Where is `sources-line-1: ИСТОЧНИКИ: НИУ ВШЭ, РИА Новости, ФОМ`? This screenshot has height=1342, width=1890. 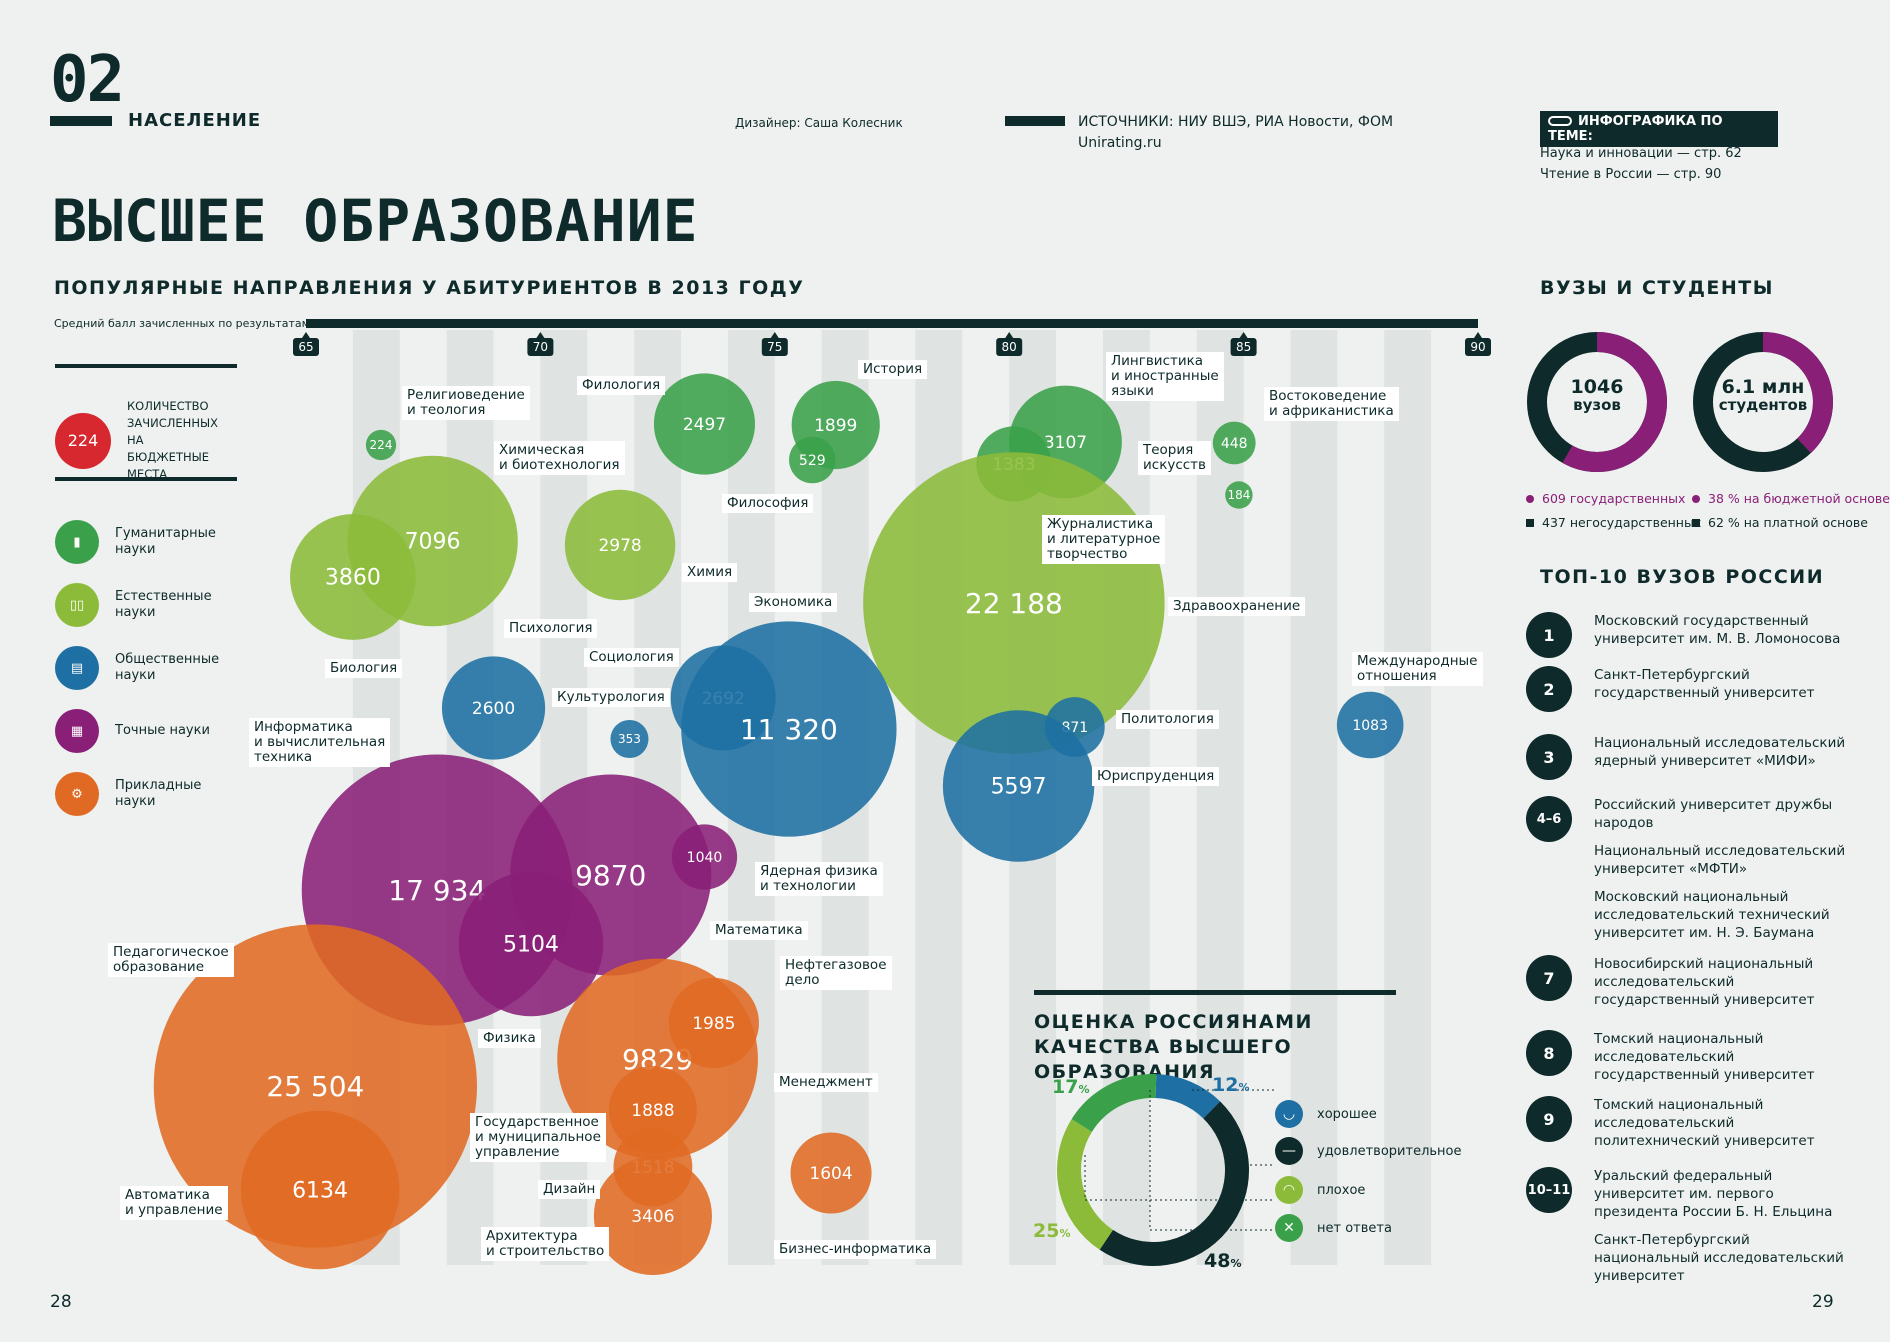 sources-line-1: ИСТОЧНИКИ: НИУ ВШЭ, РИА Новости, ФОМ is located at coordinates (1236, 122).